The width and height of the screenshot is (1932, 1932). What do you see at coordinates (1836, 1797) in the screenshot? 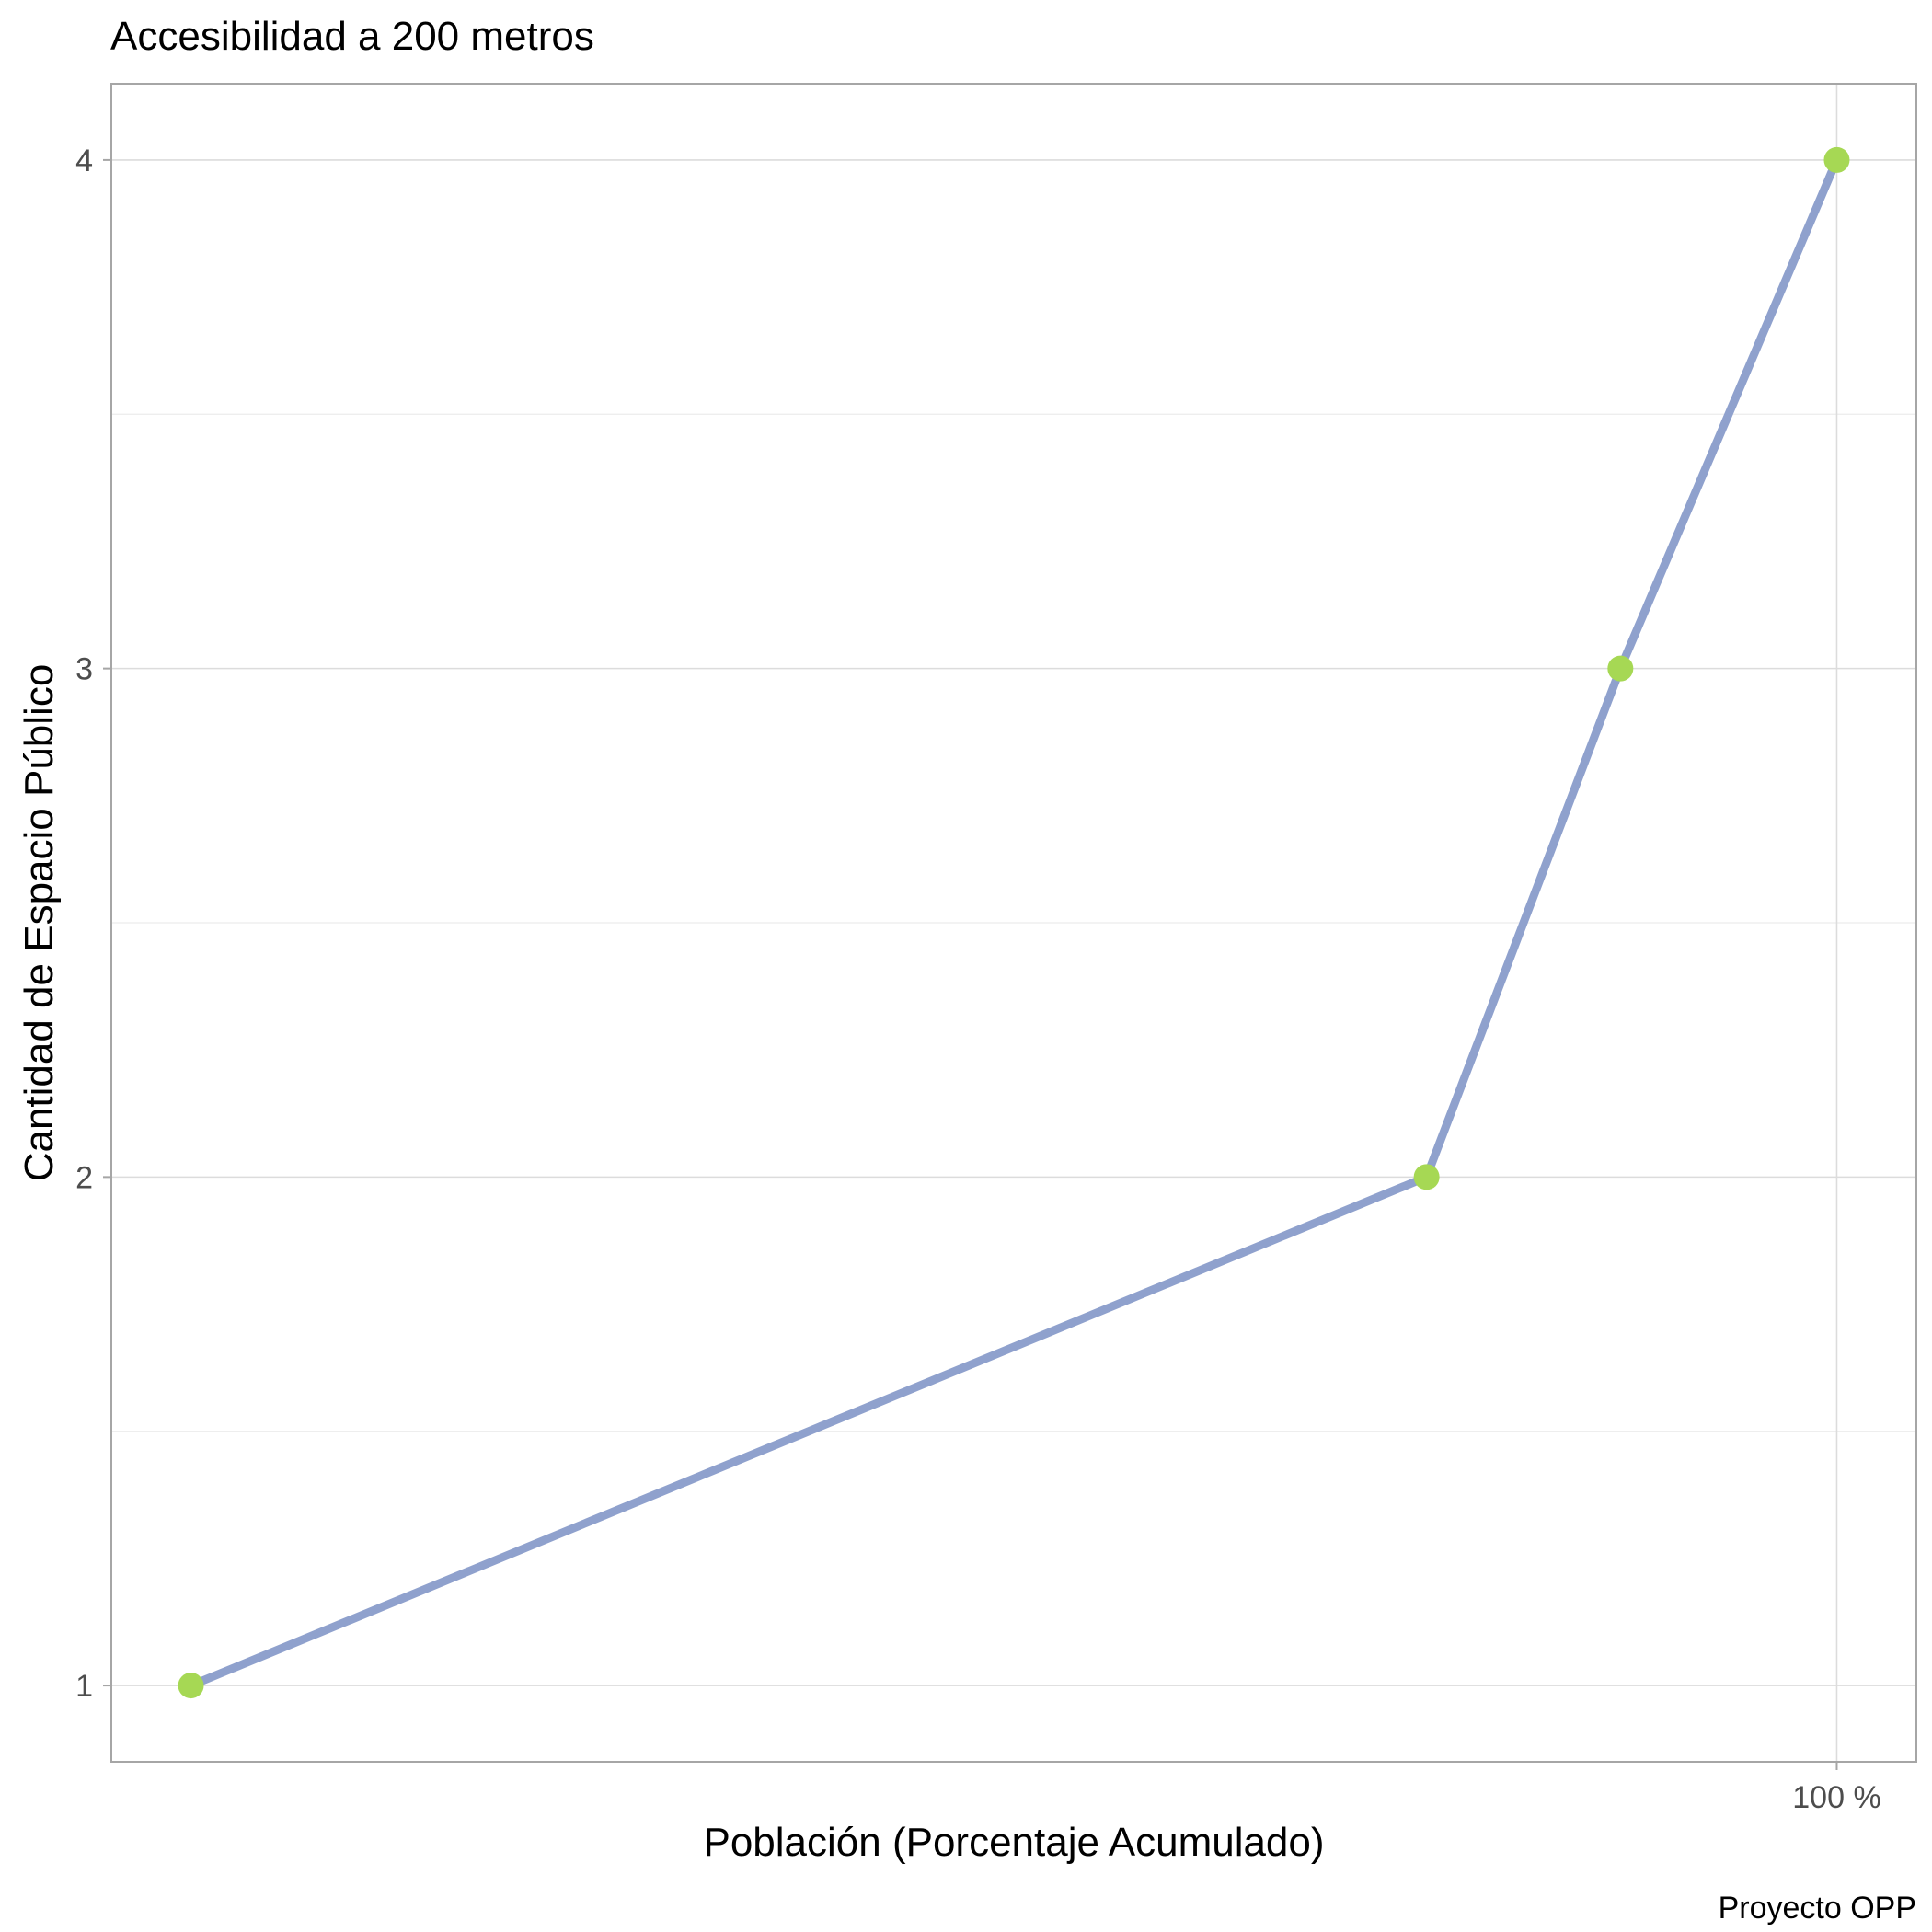
I see `x-tick-label: 100 %` at bounding box center [1836, 1797].